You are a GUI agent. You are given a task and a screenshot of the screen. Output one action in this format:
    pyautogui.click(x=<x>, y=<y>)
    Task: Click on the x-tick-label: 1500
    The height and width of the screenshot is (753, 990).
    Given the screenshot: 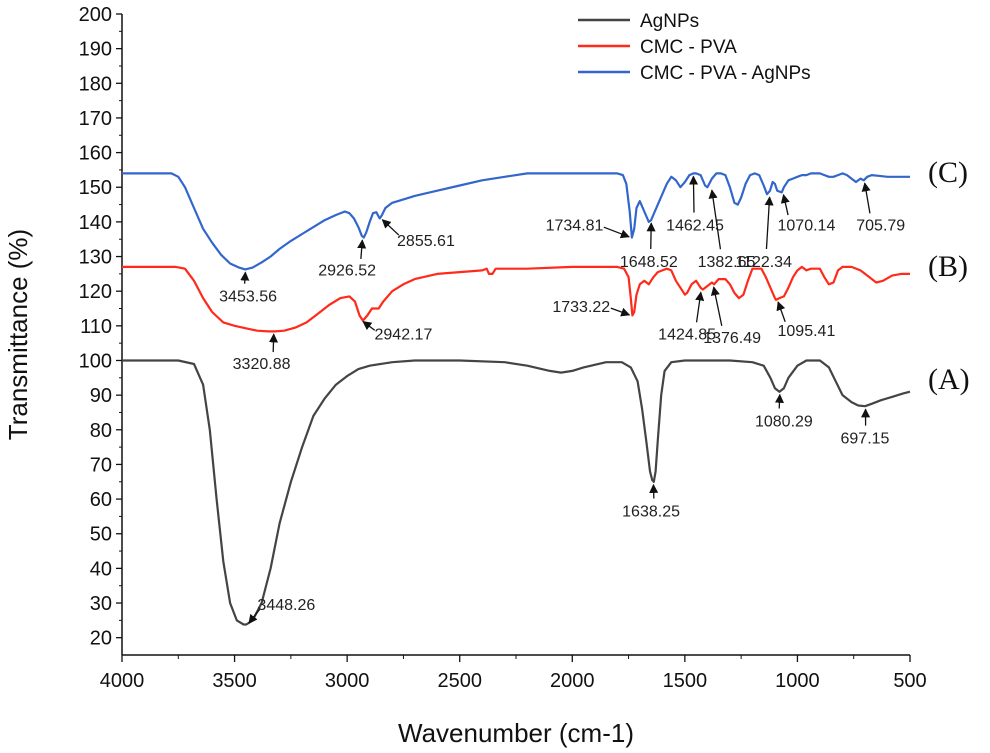 What is the action you would take?
    pyautogui.click(x=685, y=681)
    